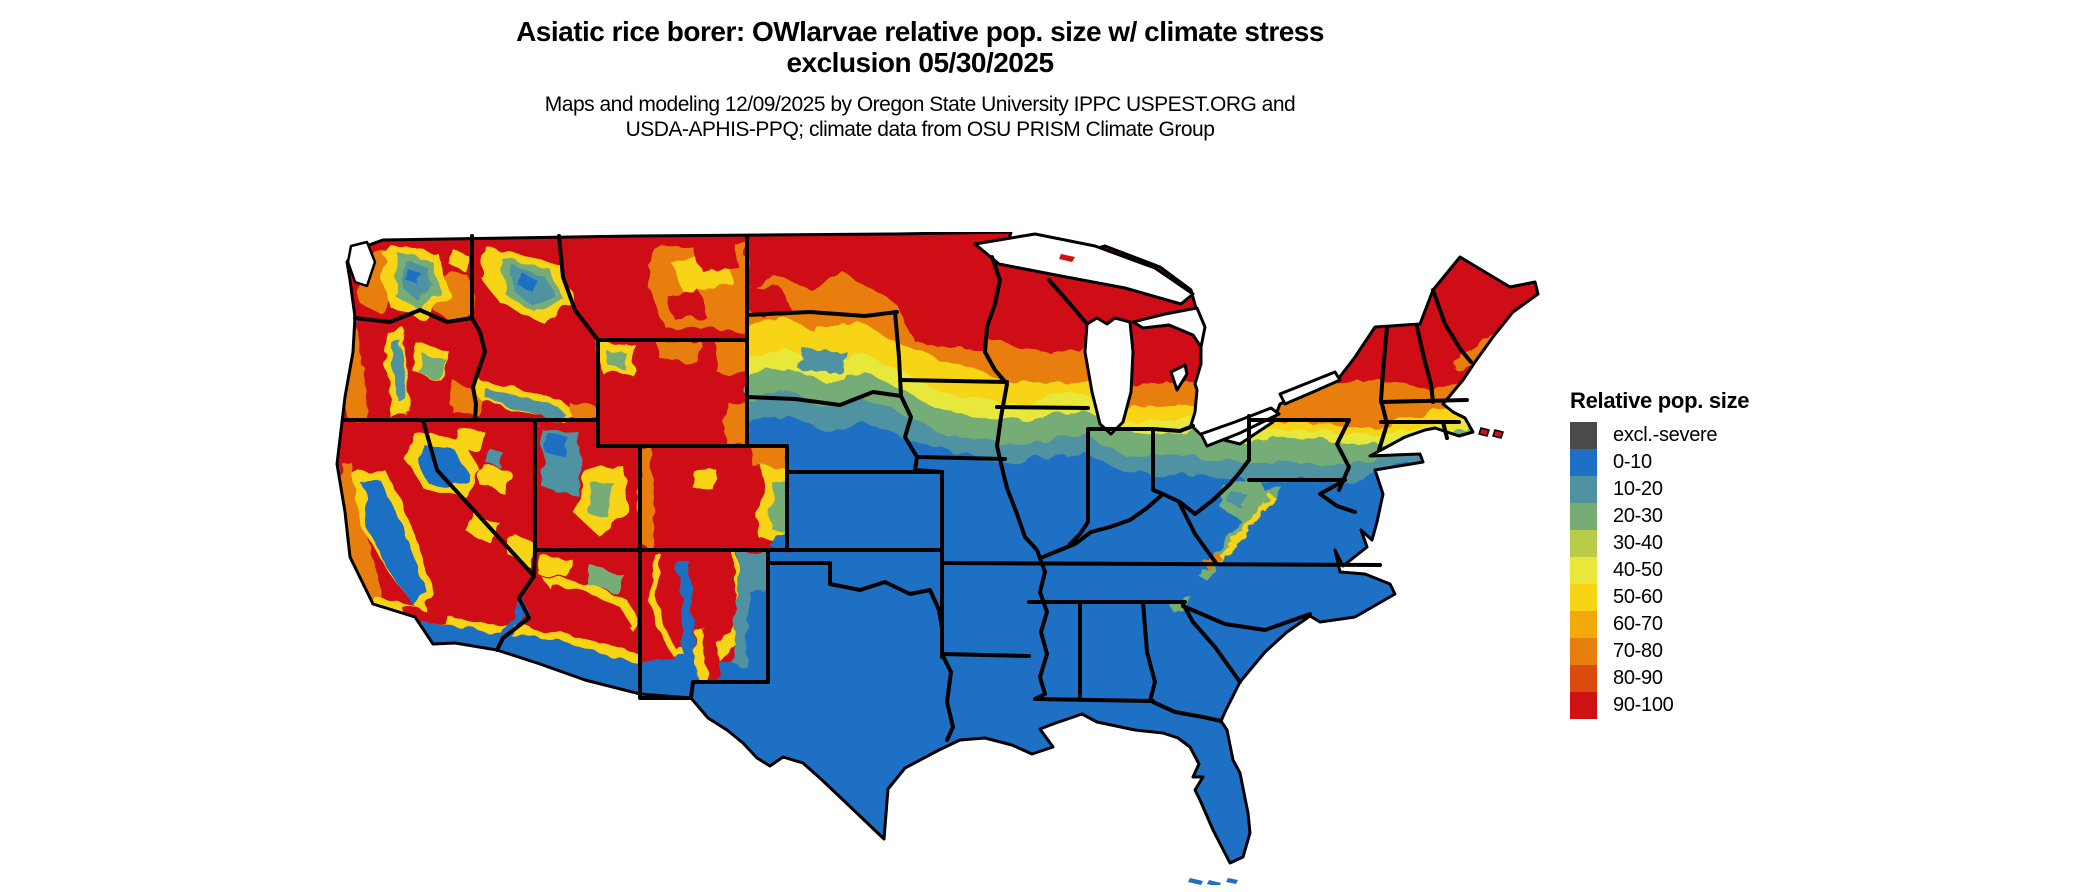 The width and height of the screenshot is (2100, 892). I want to click on legend-title: Relative pop. size, so click(1660, 400).